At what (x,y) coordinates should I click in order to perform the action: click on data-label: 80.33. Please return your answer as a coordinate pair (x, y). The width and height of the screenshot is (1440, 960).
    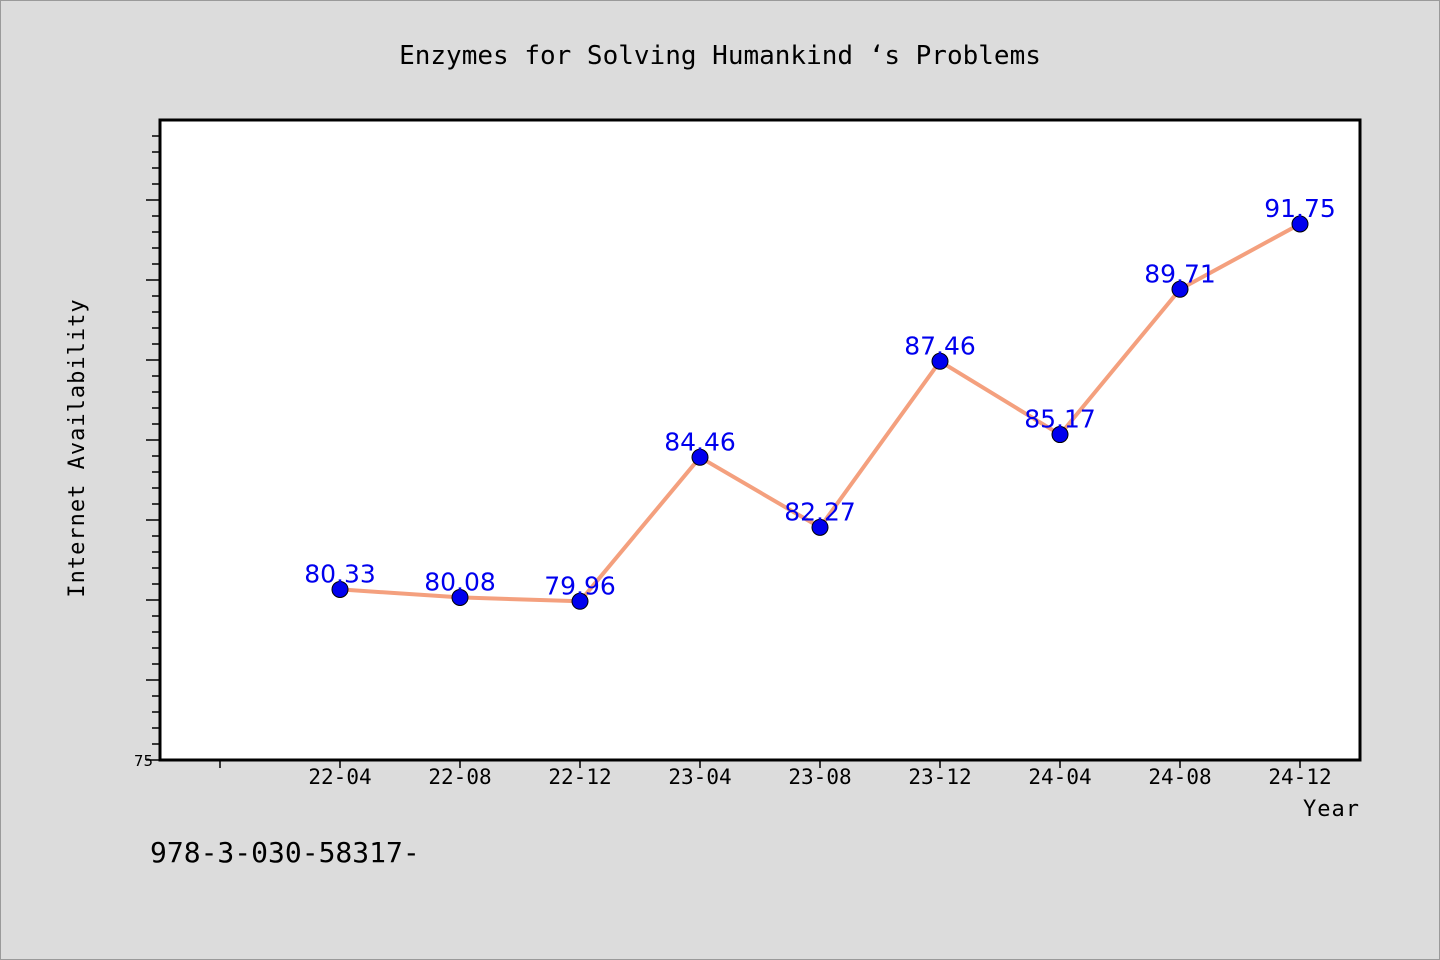
    Looking at the image, I should click on (340, 573).